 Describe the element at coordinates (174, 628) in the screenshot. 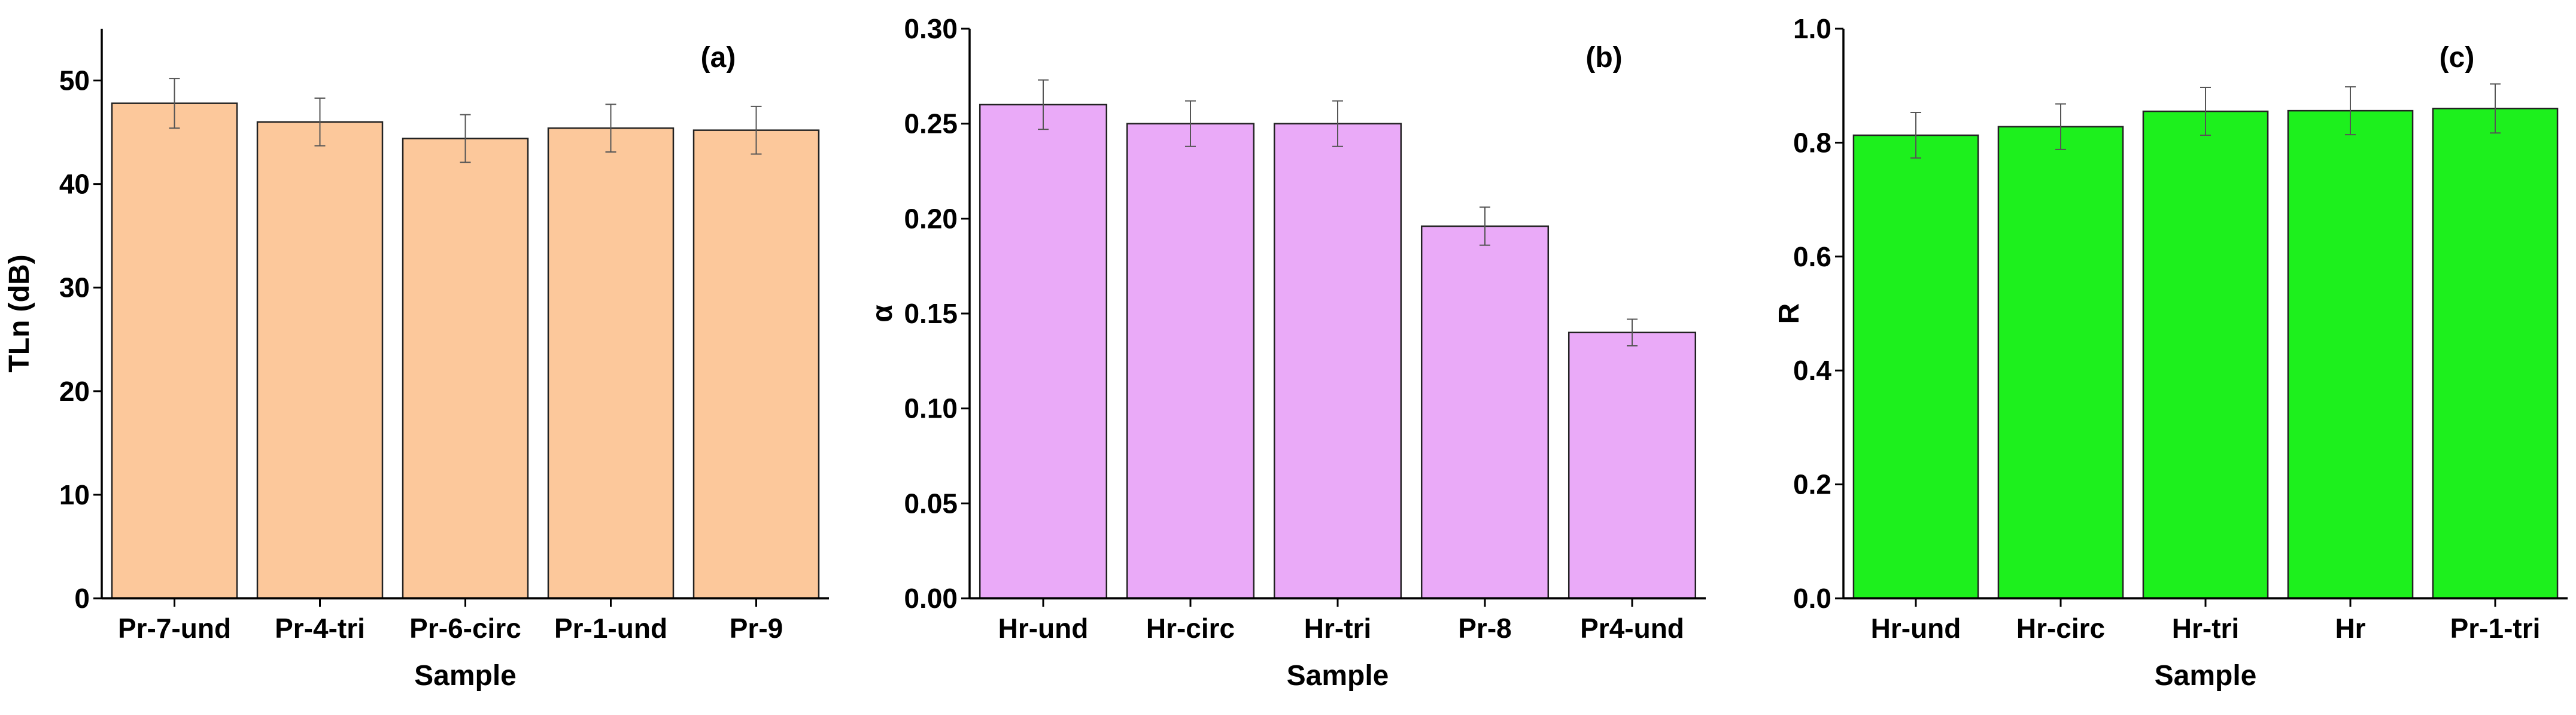

I see `panel-1-xtick-label-pr-7-und: Pr-7-und` at that location.